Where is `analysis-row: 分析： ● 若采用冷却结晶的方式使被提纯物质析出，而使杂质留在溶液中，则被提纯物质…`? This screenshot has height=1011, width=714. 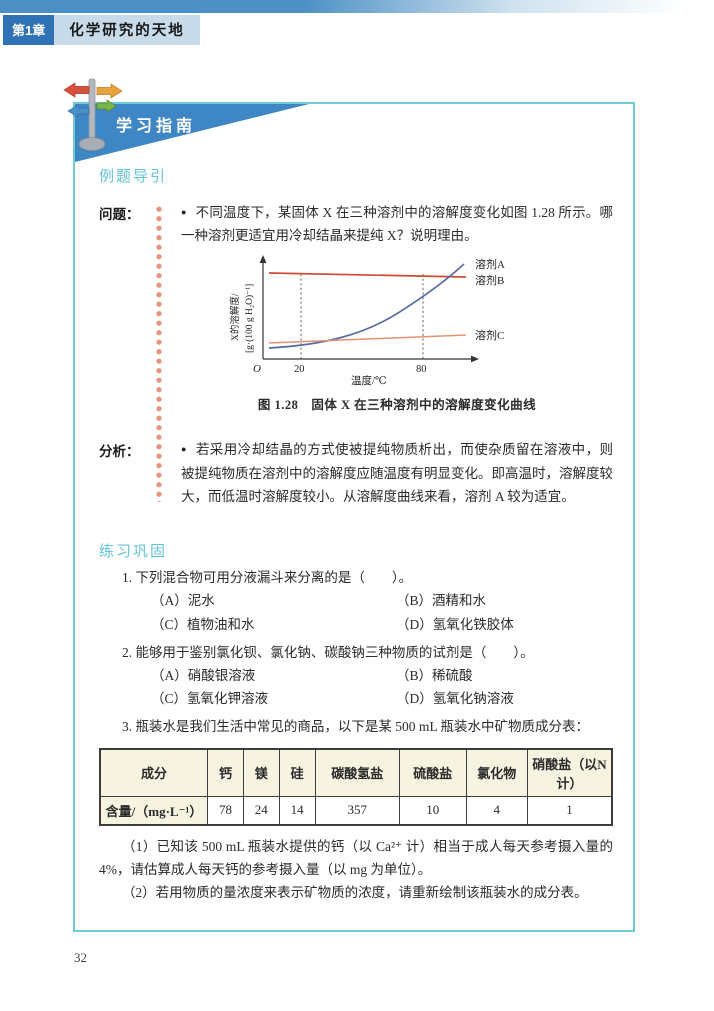 analysis-row: 分析： ● 若采用冷却结晶的方式使被提纯物质析出，而使杂质留在溶液中，则被提纯物质… is located at coordinates (356, 473).